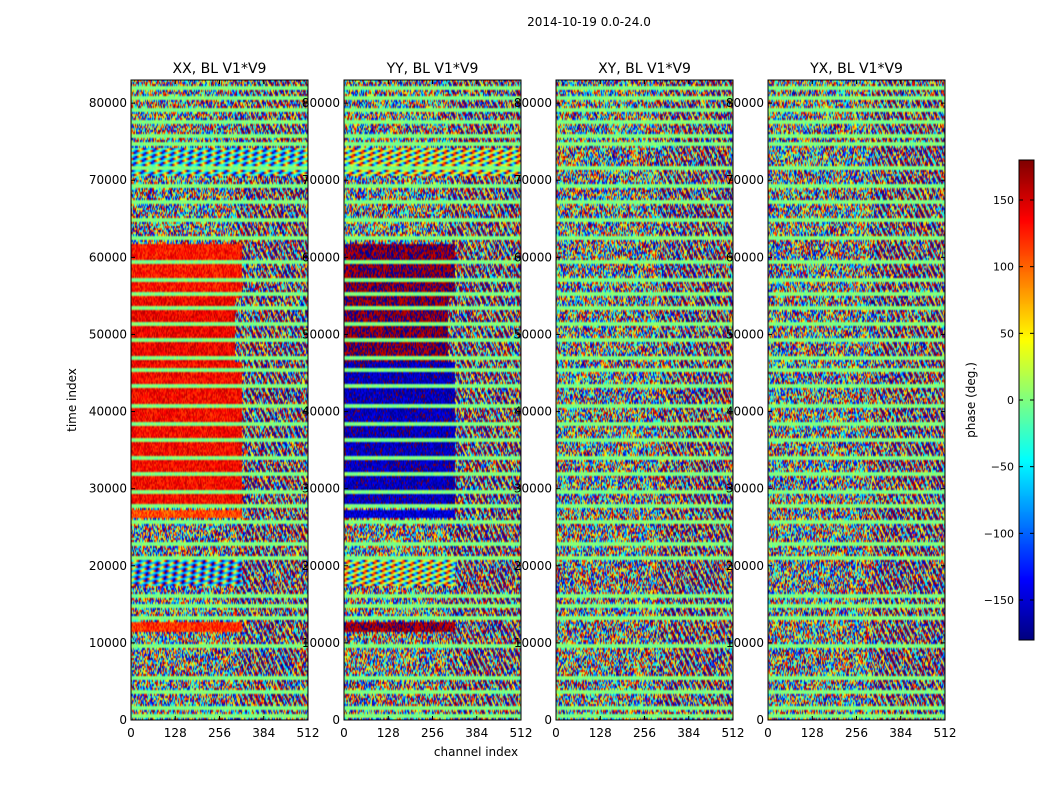 Image resolution: width=1050 pixels, height=804 pixels. Describe the element at coordinates (432, 400) in the screenshot. I see `heatmap-image-yy` at that location.